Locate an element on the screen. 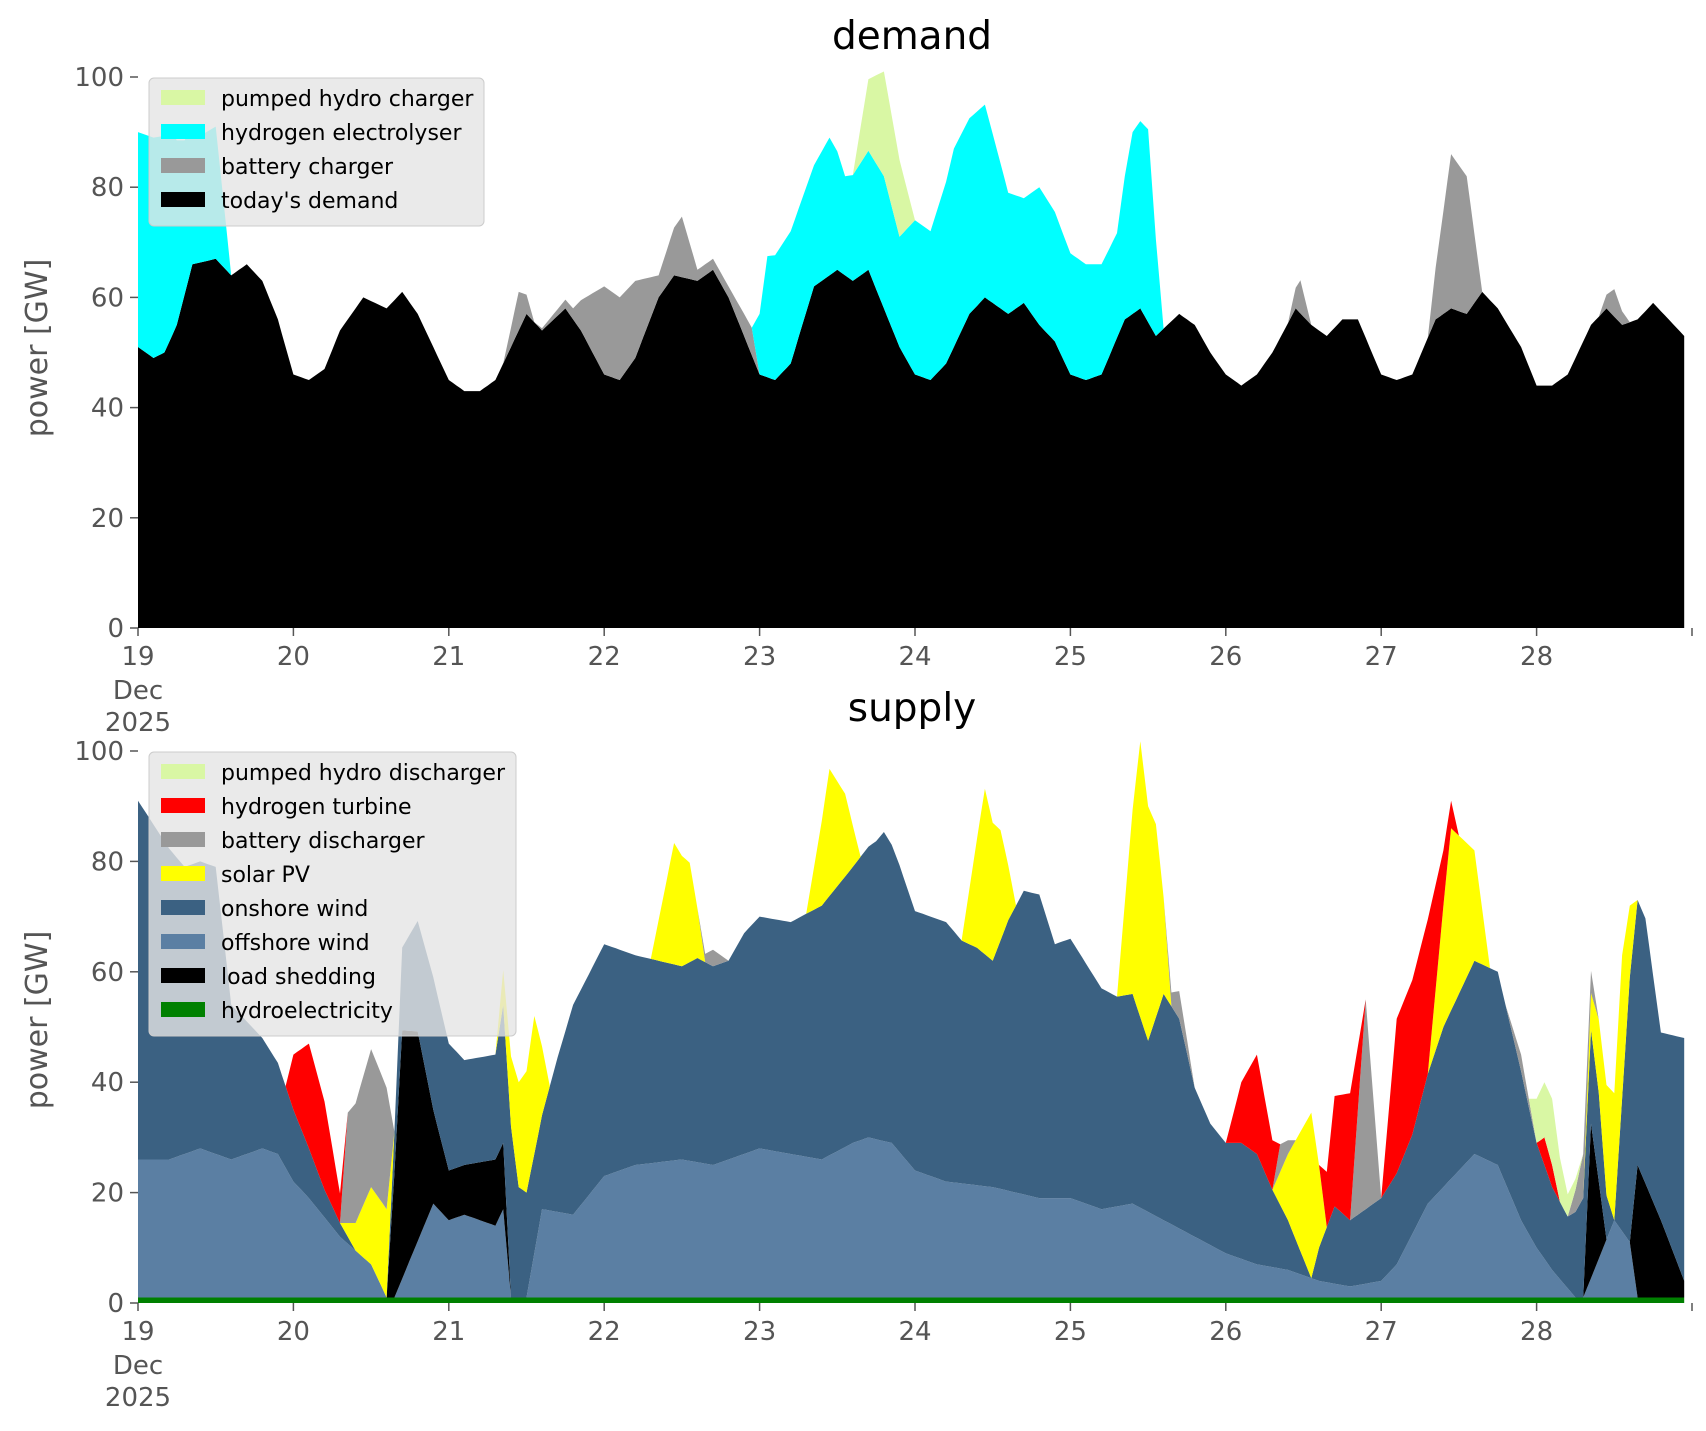 The width and height of the screenshot is (1706, 1431). supply-x-tick-label: 28 is located at coordinates (1536, 1332).